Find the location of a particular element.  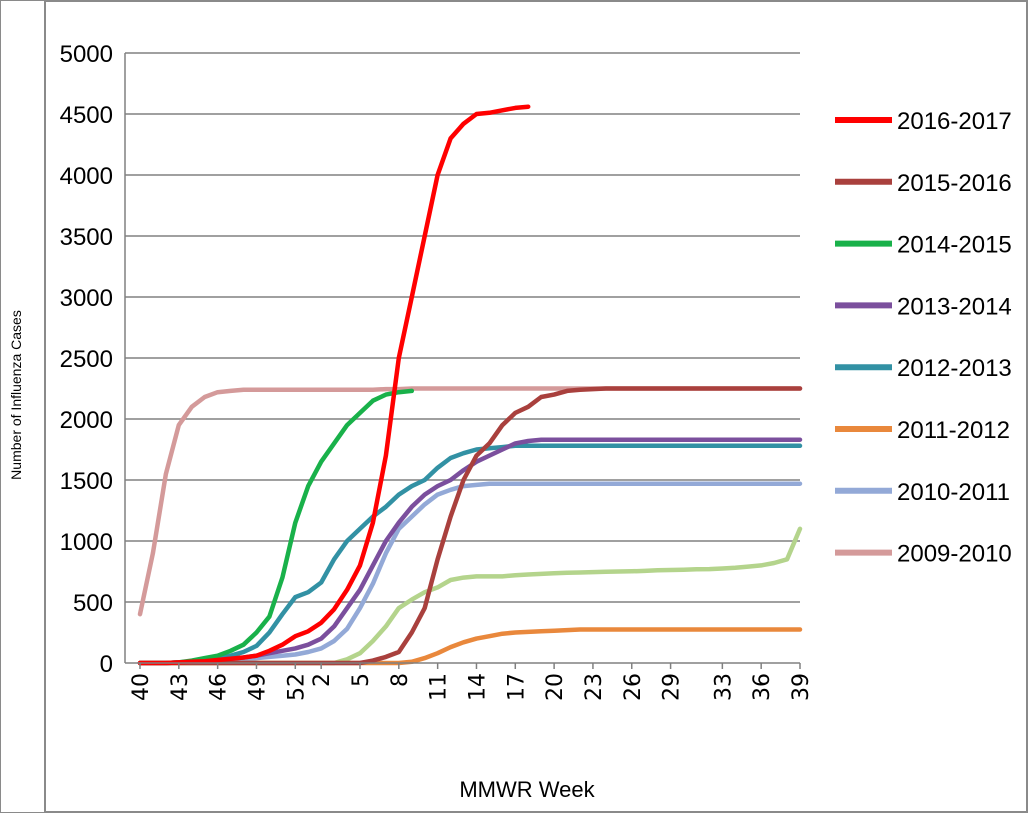

legend-label: 2014-2015 is located at coordinates (954, 245).